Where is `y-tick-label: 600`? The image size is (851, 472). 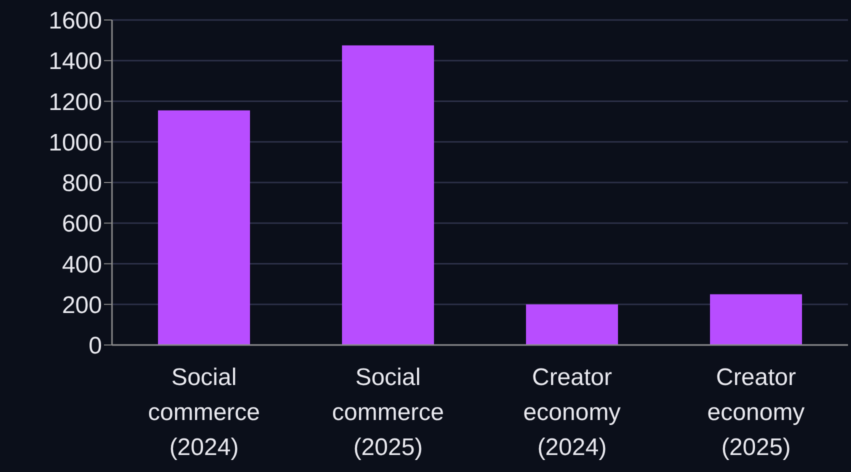
y-tick-label: 600 is located at coordinates (82, 224).